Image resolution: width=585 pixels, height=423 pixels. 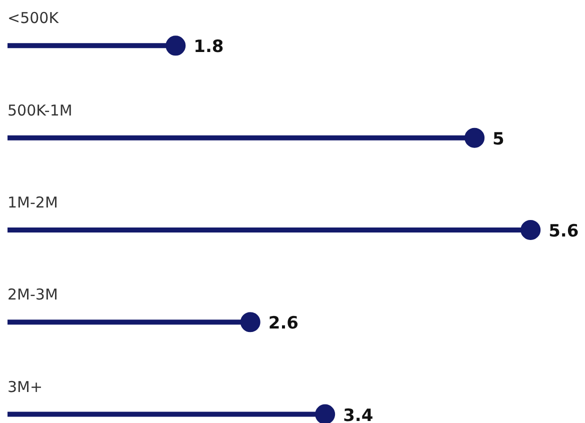 I want to click on y-tick-label: 1M-2M, so click(x=33, y=203).